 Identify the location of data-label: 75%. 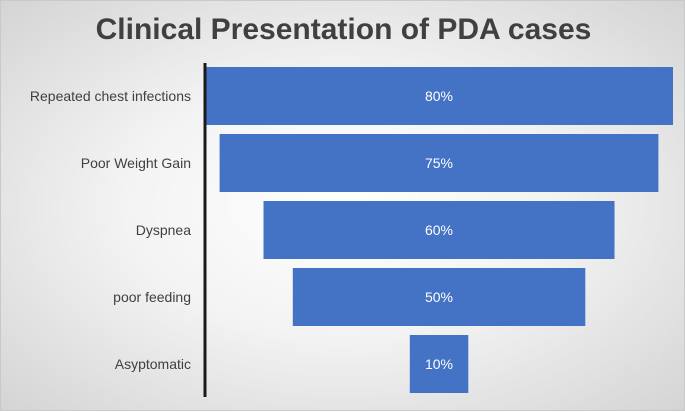
(439, 163).